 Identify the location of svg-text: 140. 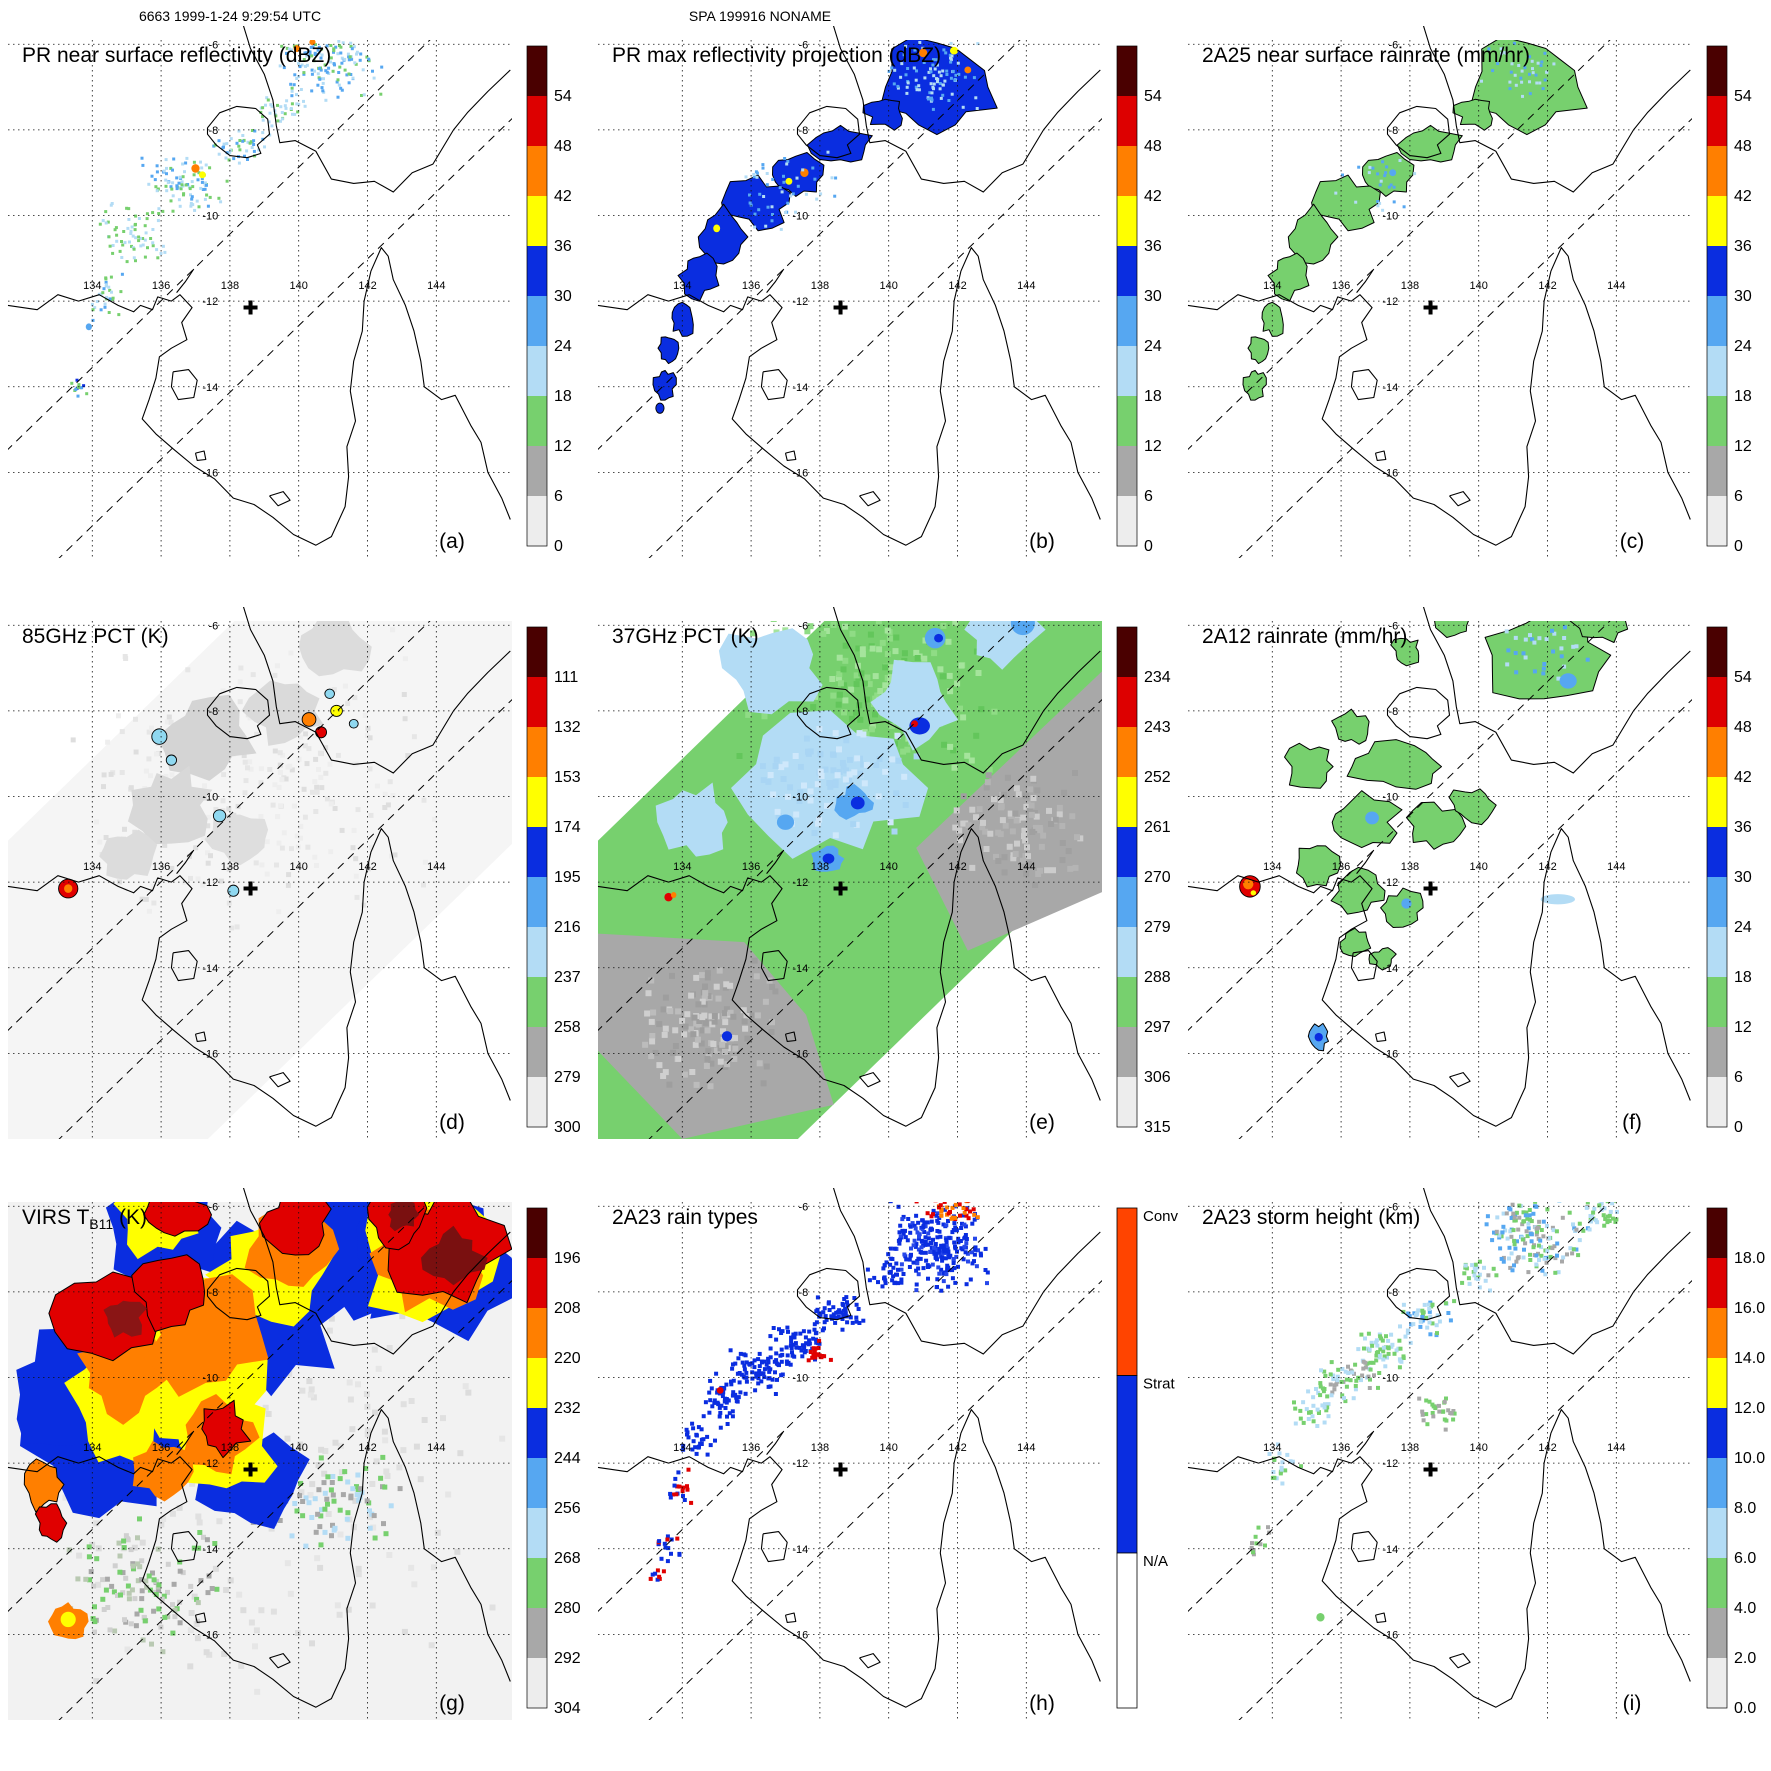
(1479, 867).